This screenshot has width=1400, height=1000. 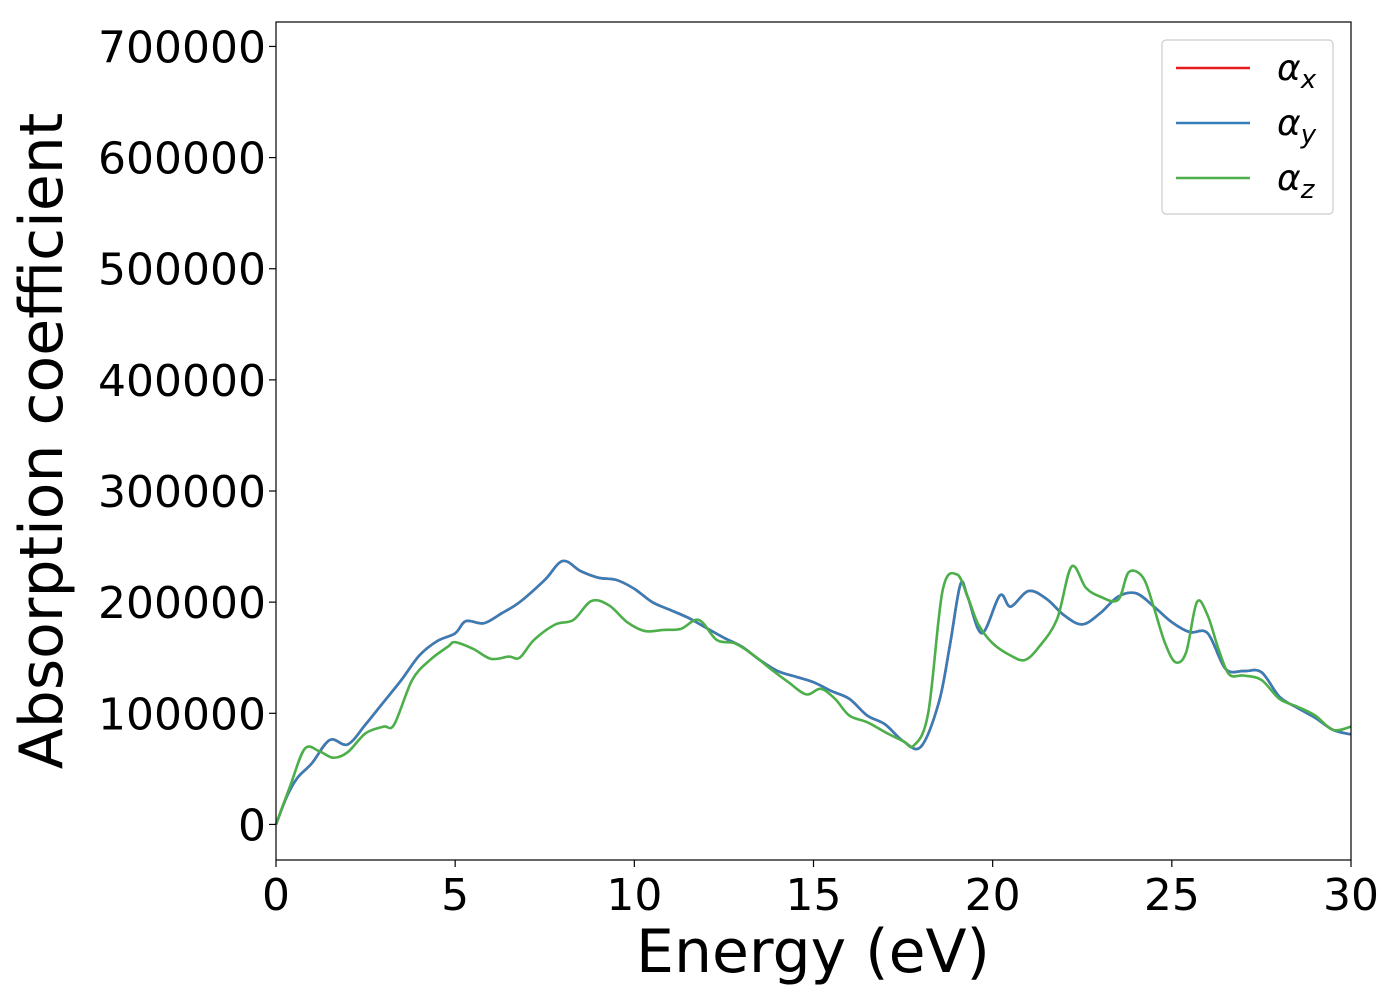 I want to click on x-tick-label: 0, so click(x=276, y=895).